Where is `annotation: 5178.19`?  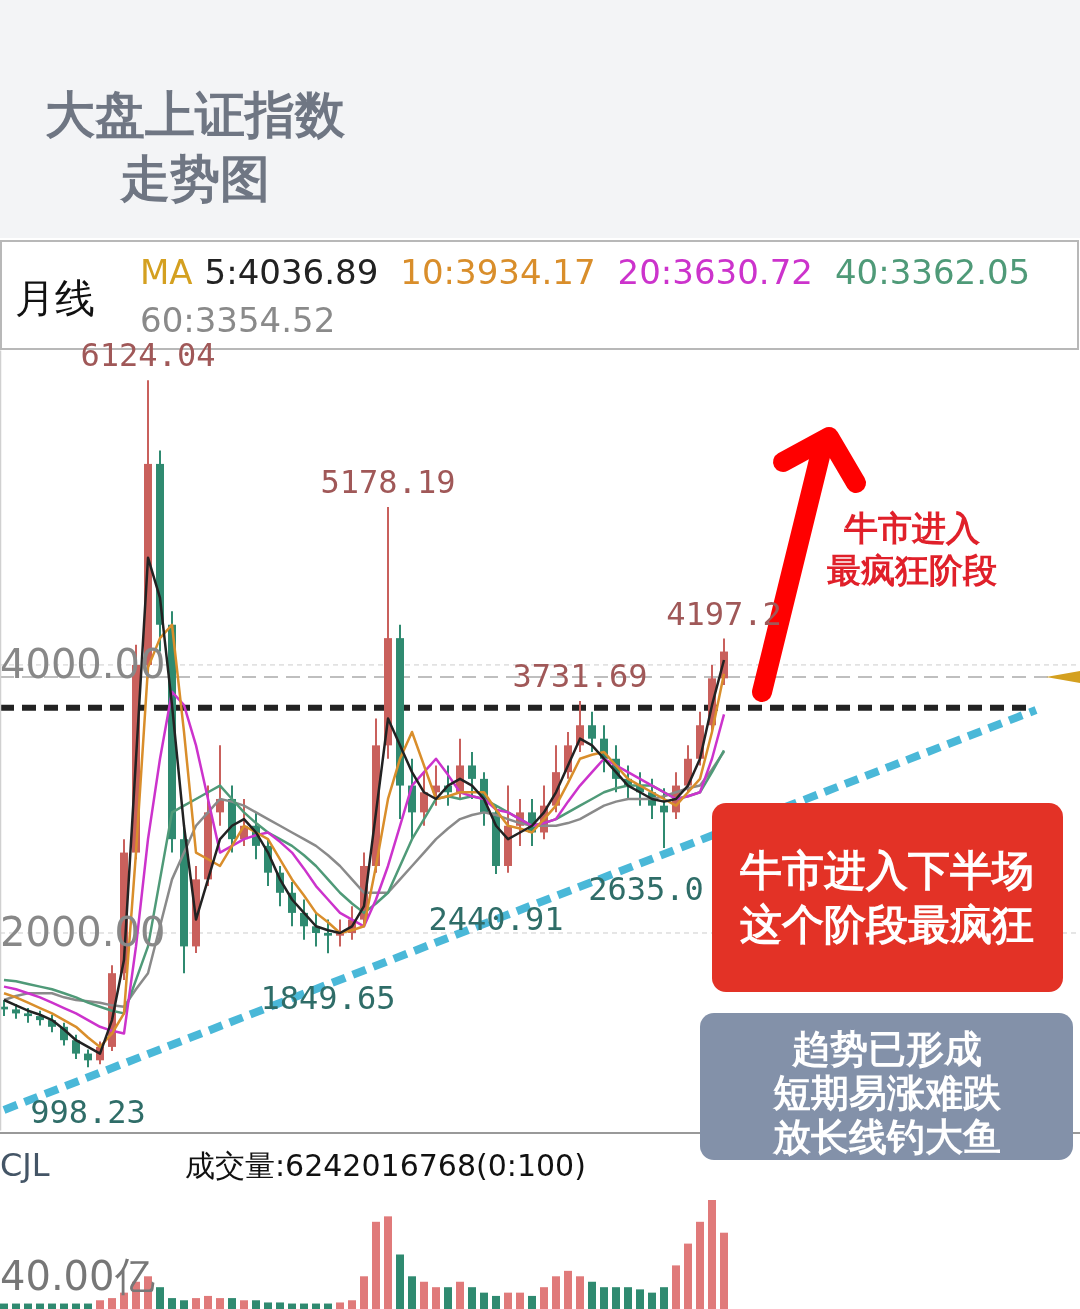
annotation: 5178.19 is located at coordinates (388, 482).